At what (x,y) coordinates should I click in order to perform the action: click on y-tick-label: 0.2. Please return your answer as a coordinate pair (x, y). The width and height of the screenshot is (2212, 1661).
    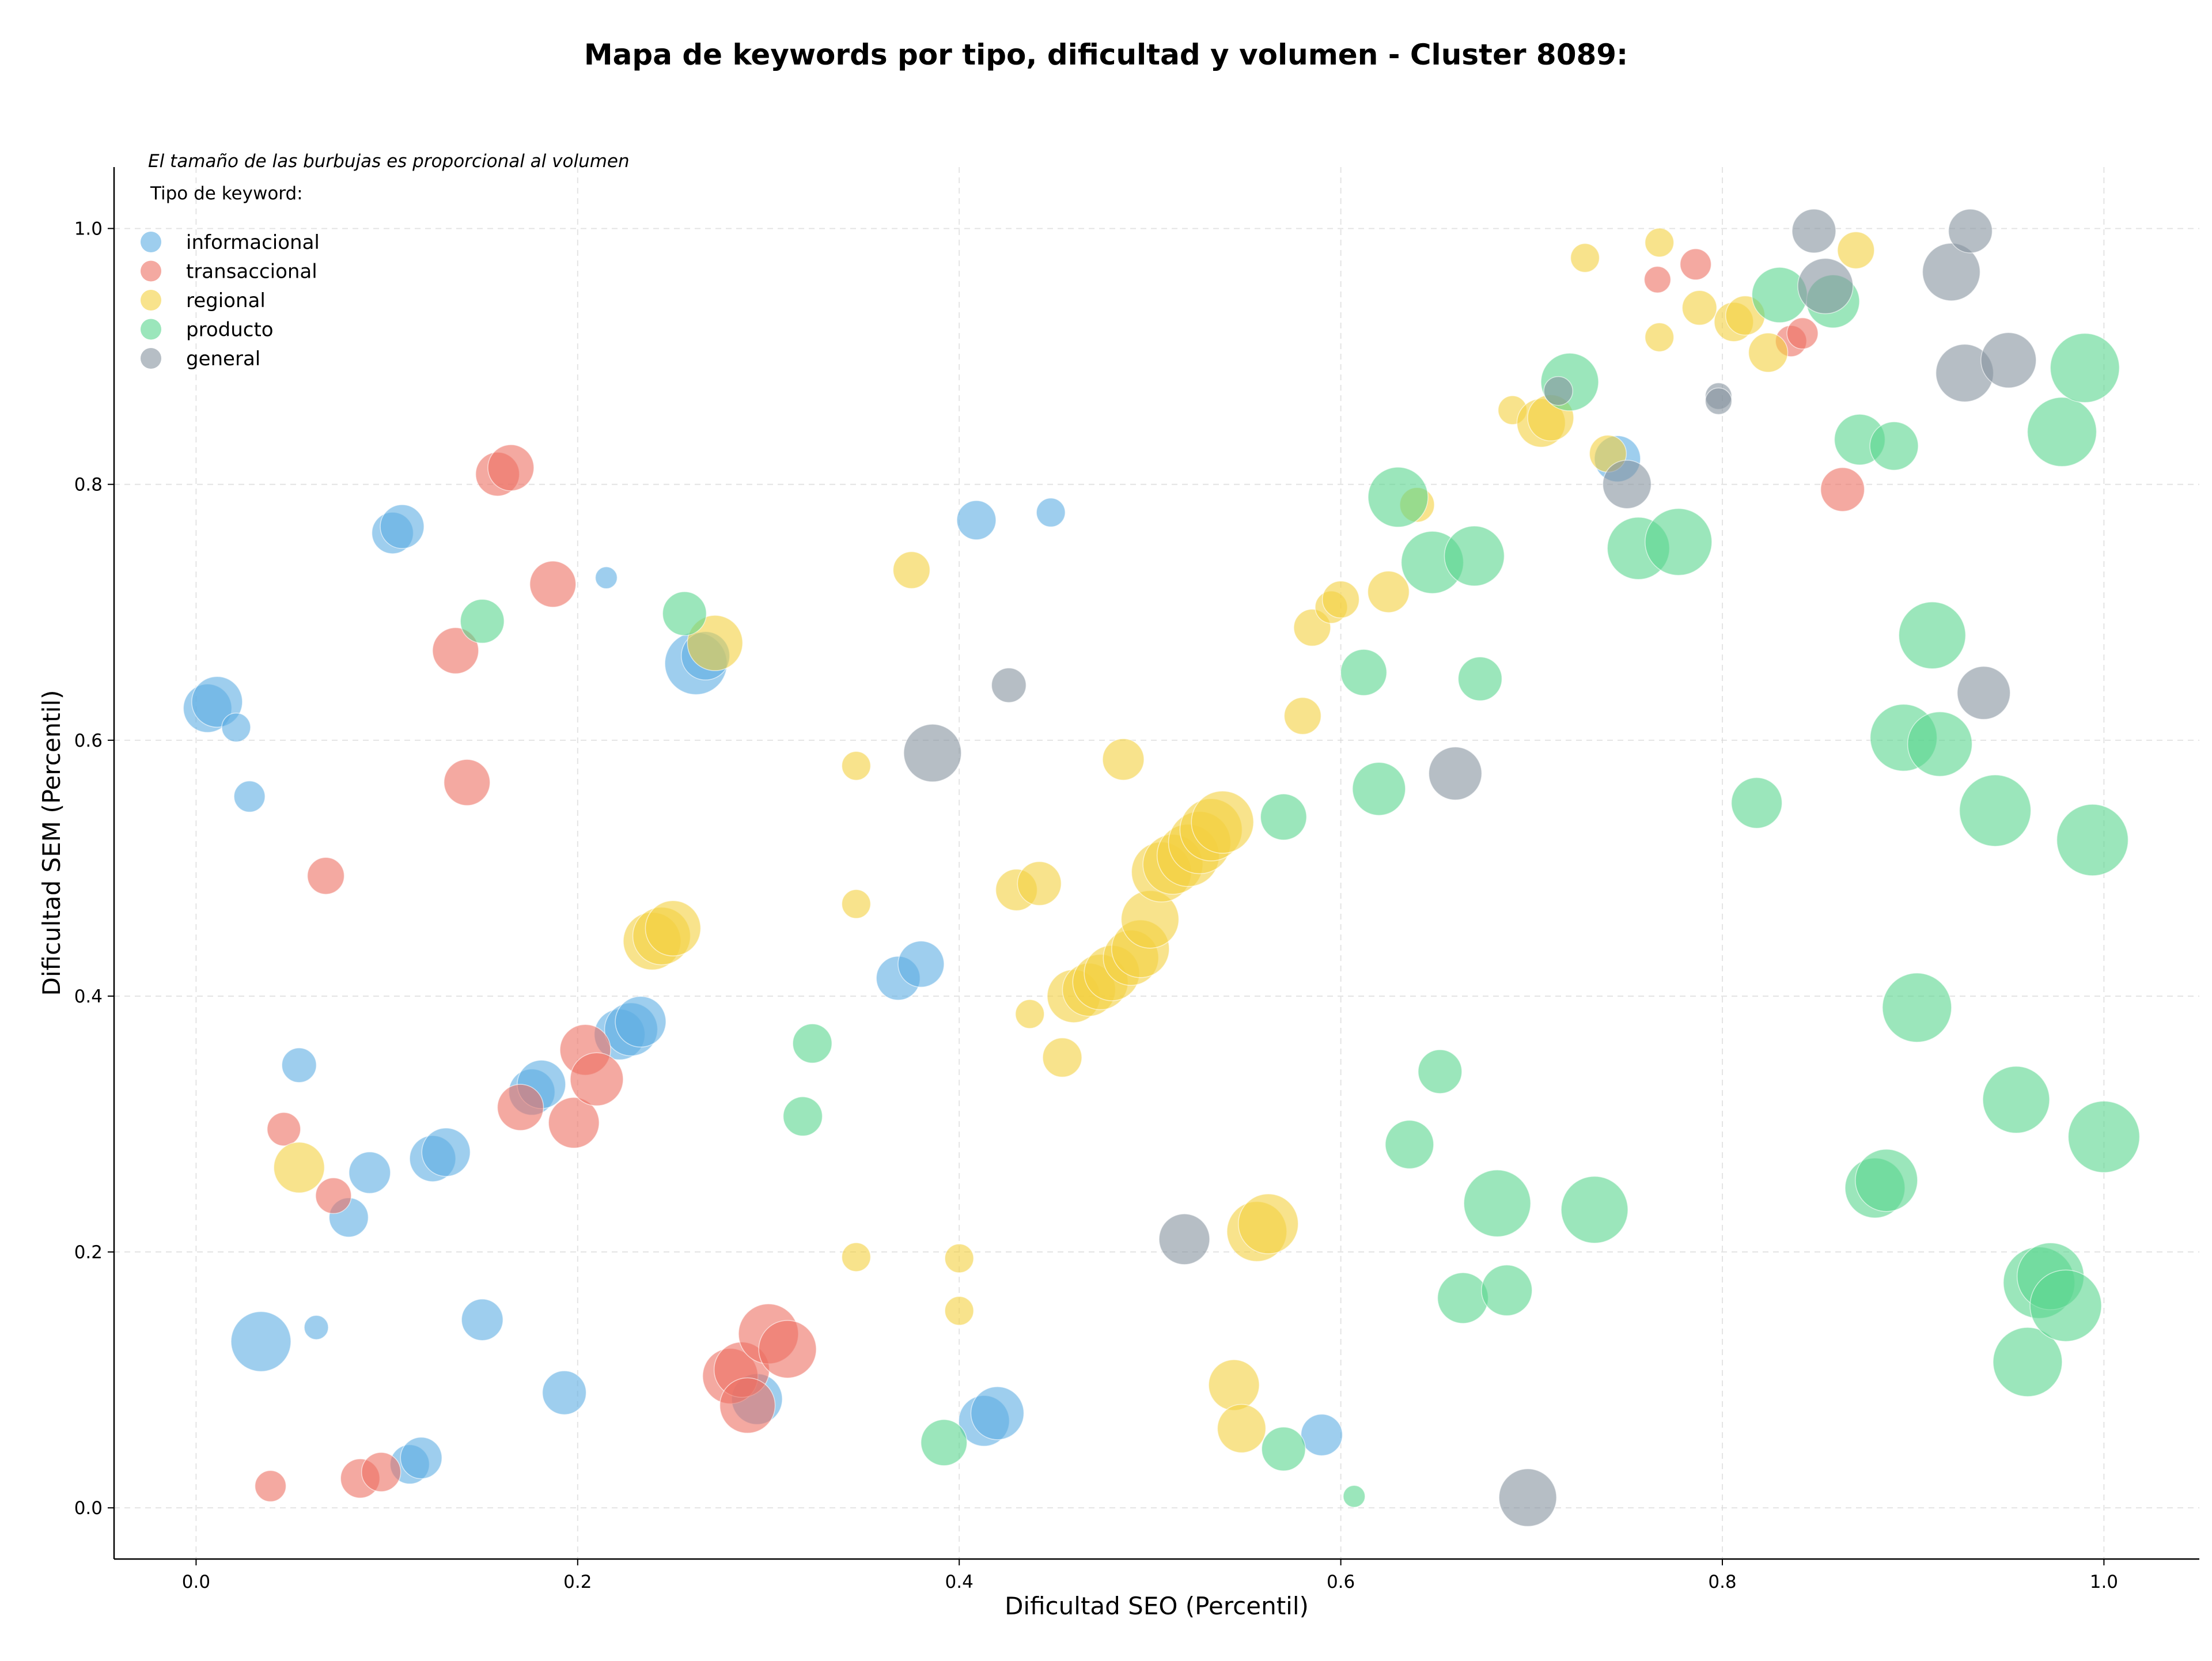
    Looking at the image, I should click on (88, 1252).